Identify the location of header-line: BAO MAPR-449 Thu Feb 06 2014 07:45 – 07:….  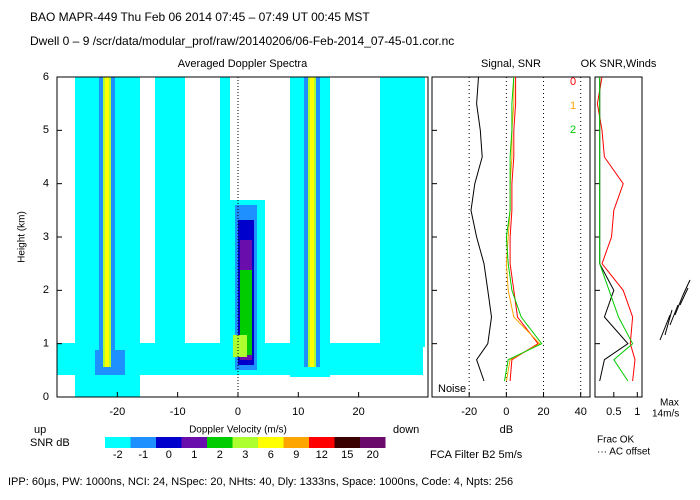
(200, 17).